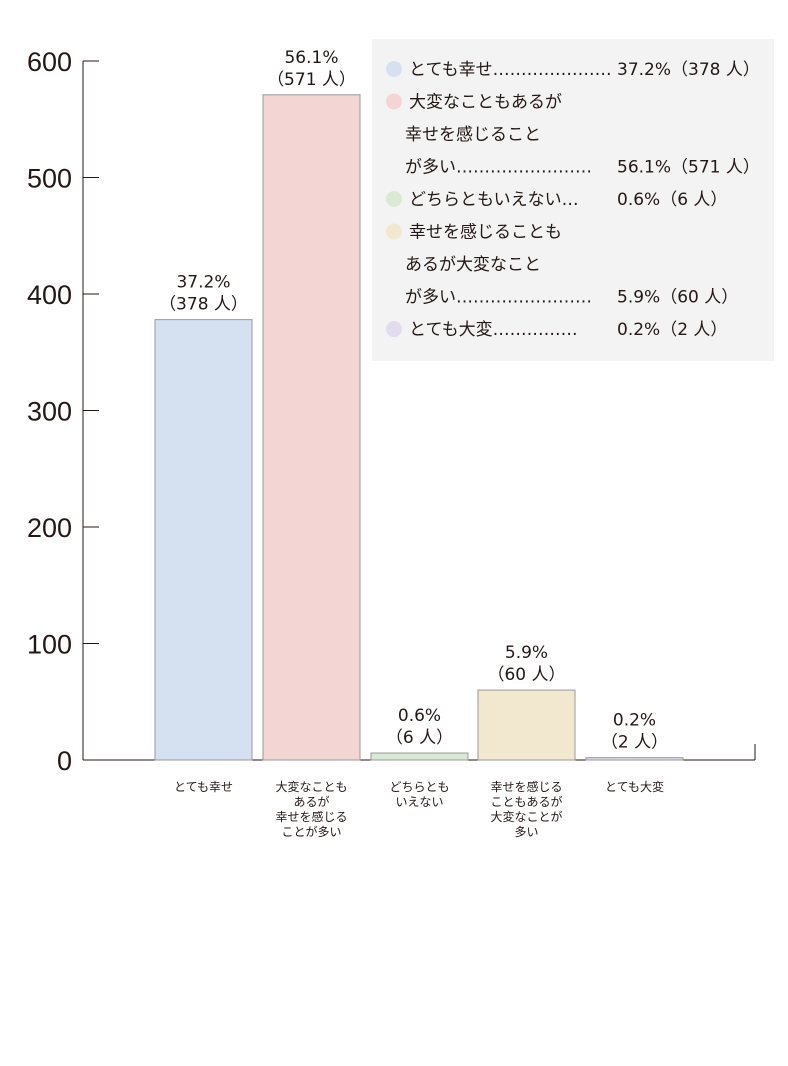 The image size is (788, 1066). What do you see at coordinates (526, 675) in the screenshot?
I see `data-label: （60 人）` at bounding box center [526, 675].